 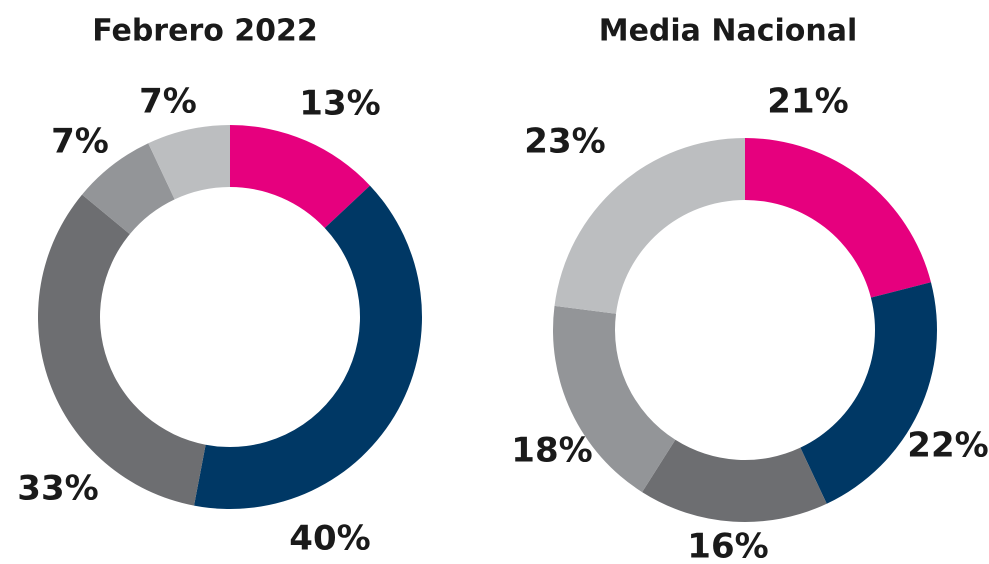 I want to click on data-label: 13%, so click(x=339, y=104).